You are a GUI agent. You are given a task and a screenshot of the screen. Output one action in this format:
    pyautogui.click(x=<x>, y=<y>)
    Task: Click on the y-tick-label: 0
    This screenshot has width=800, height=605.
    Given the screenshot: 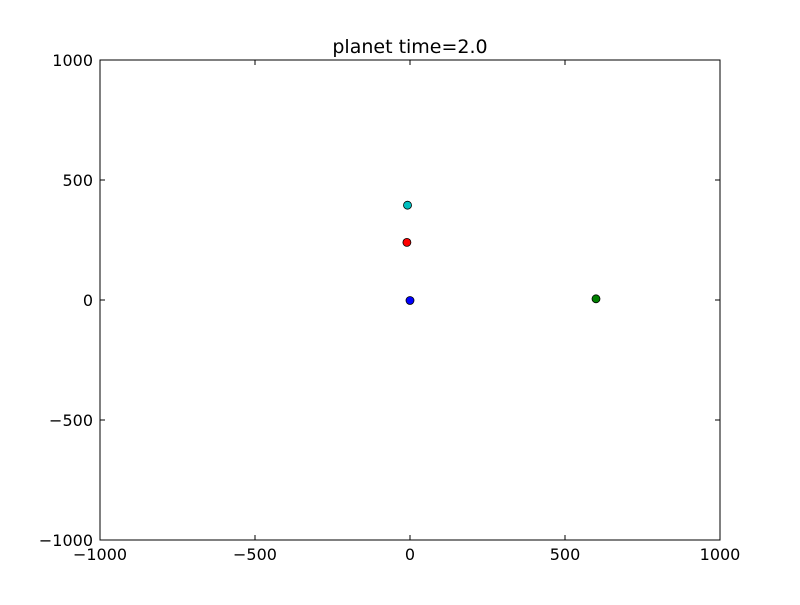 What is the action you would take?
    pyautogui.click(x=88, y=300)
    